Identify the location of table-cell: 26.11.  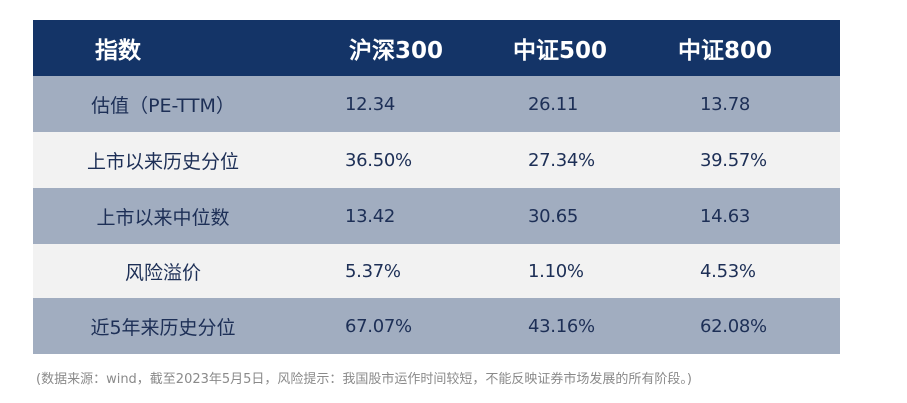
(553, 104).